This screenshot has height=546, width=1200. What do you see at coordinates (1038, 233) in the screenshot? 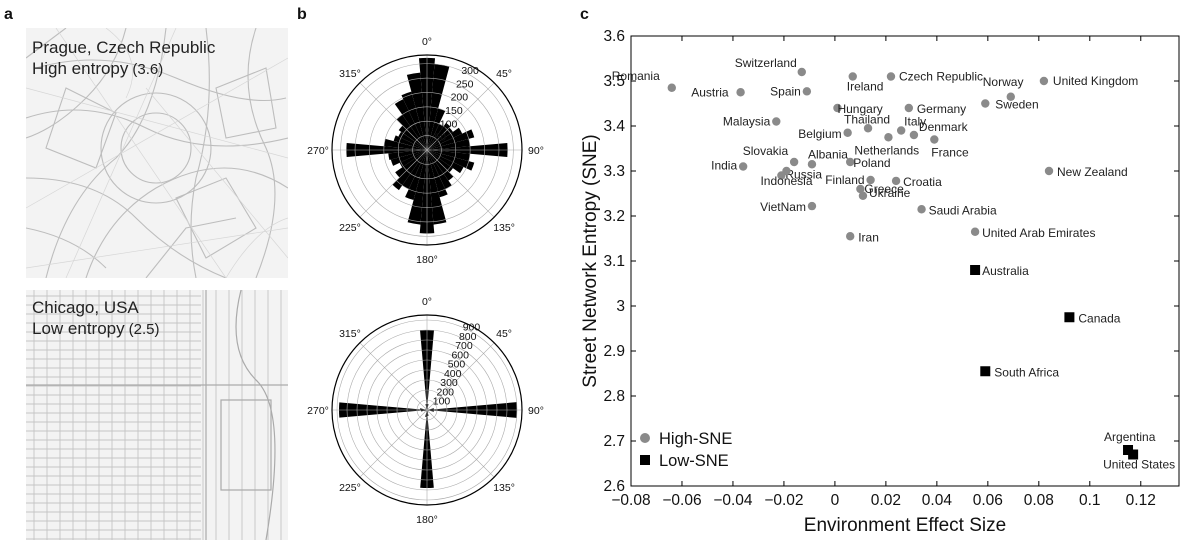
I see `point-label: United Arab Emirates` at bounding box center [1038, 233].